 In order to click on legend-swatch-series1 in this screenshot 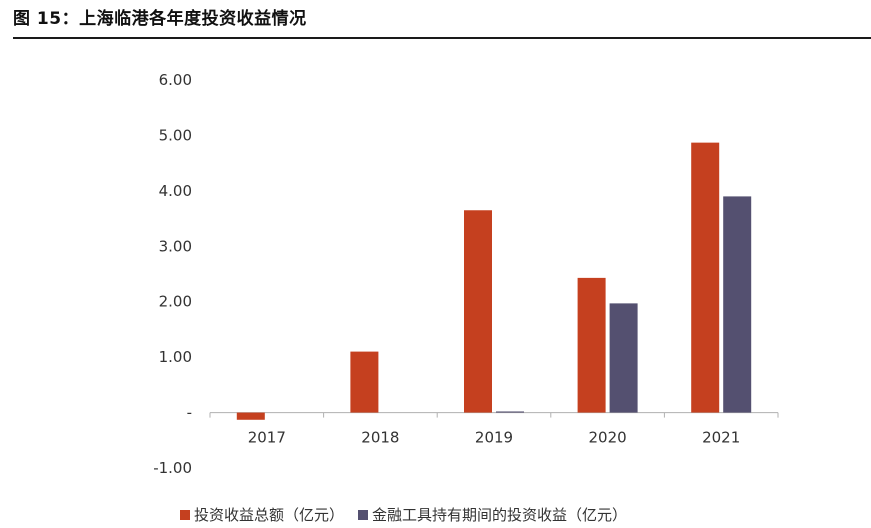, I will do `click(185, 514)`.